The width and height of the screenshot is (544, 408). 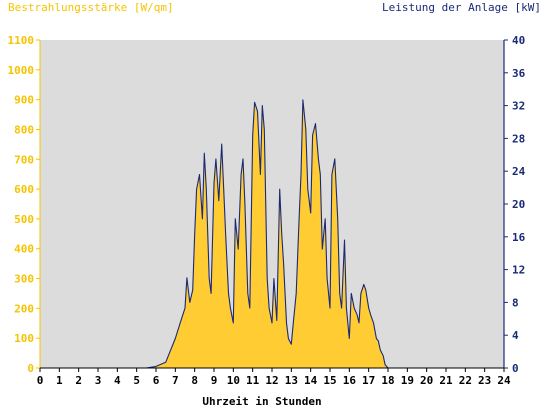 I want to click on y-right-tick-label: 32, so click(x=518, y=106).